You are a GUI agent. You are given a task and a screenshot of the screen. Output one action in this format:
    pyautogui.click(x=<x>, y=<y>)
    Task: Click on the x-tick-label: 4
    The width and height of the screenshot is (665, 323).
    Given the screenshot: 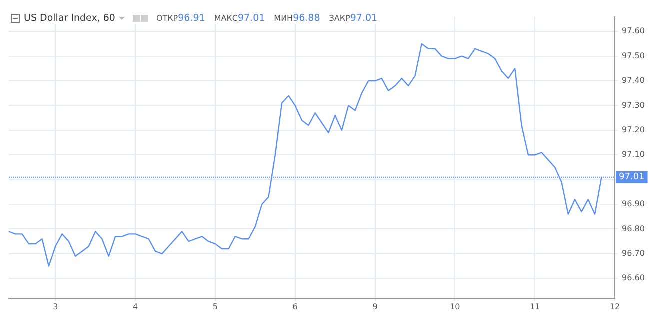 What is the action you would take?
    pyautogui.click(x=135, y=307)
    